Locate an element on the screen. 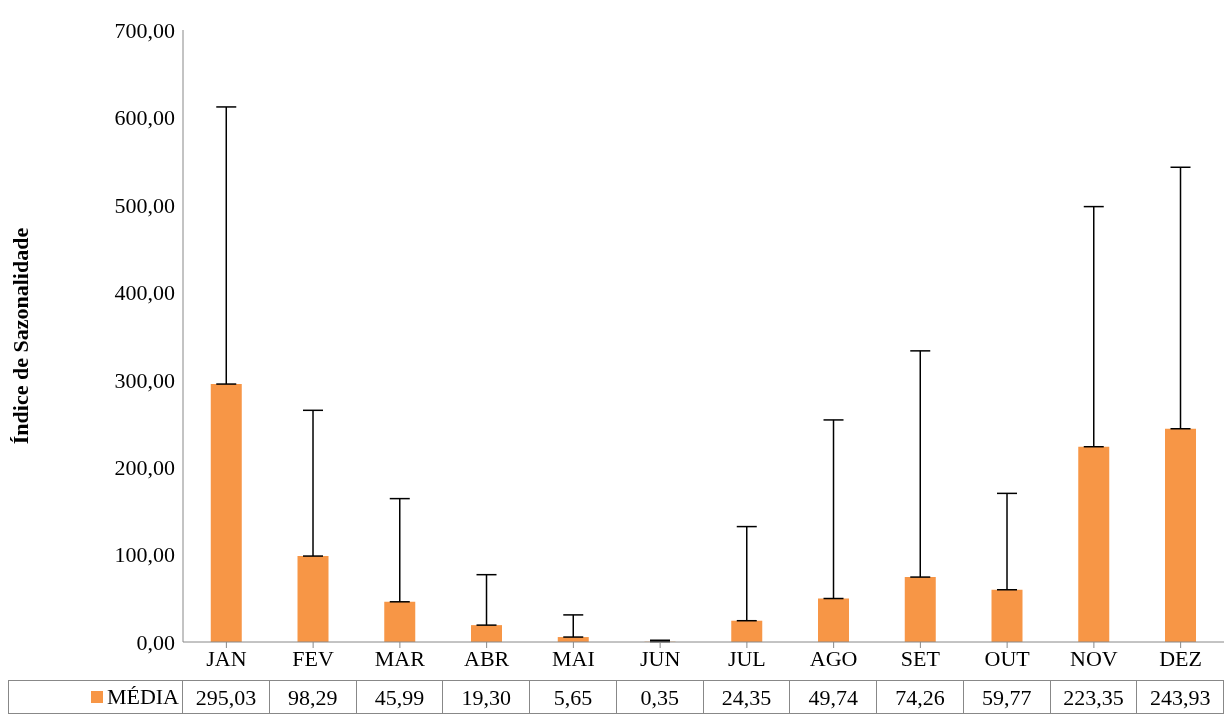 The width and height of the screenshot is (1232, 715). data-label: 295,03 is located at coordinates (226, 697).